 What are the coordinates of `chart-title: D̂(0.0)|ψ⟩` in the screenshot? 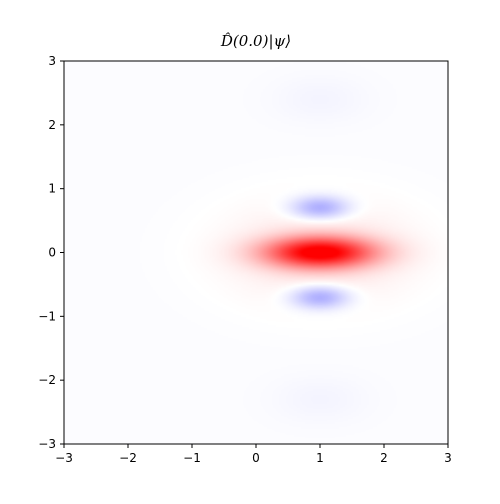 It's located at (256, 41).